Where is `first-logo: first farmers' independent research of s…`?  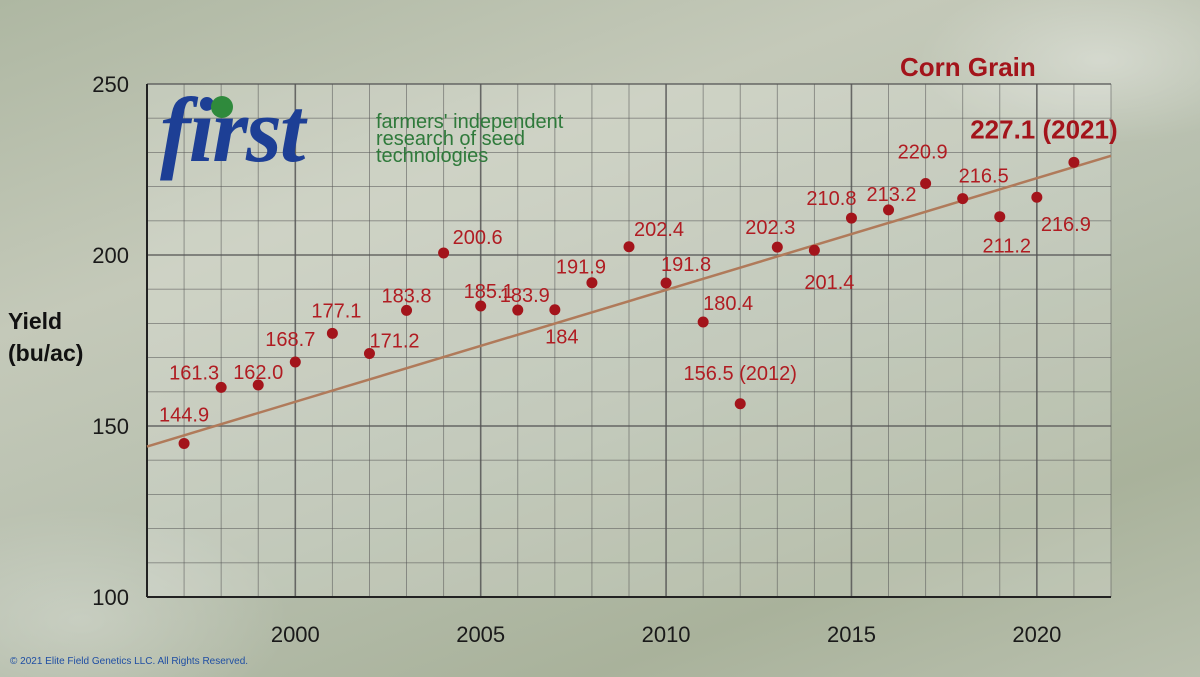
first-logo: first farmers' independent research of s… is located at coordinates (385, 132).